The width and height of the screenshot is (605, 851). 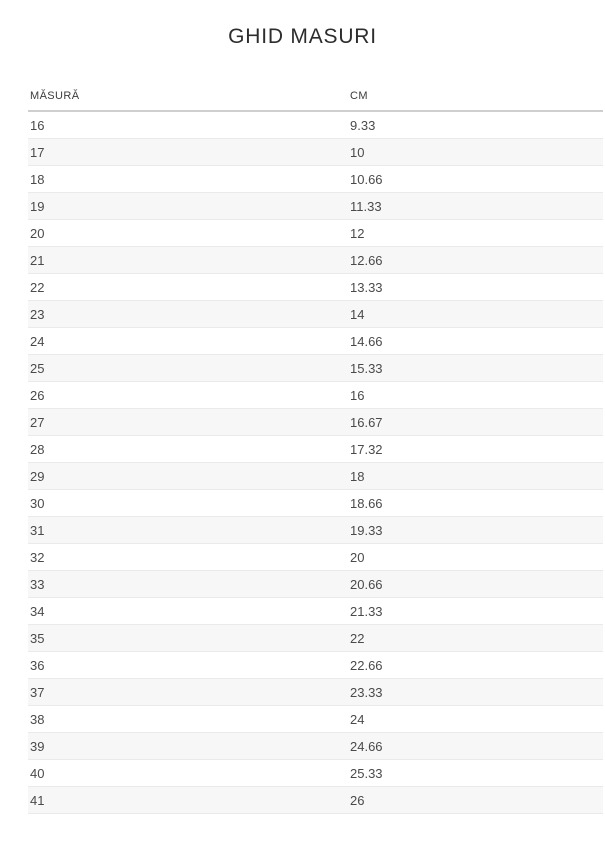 I want to click on header-row: MĂSURĂ CM, so click(x=315, y=101).